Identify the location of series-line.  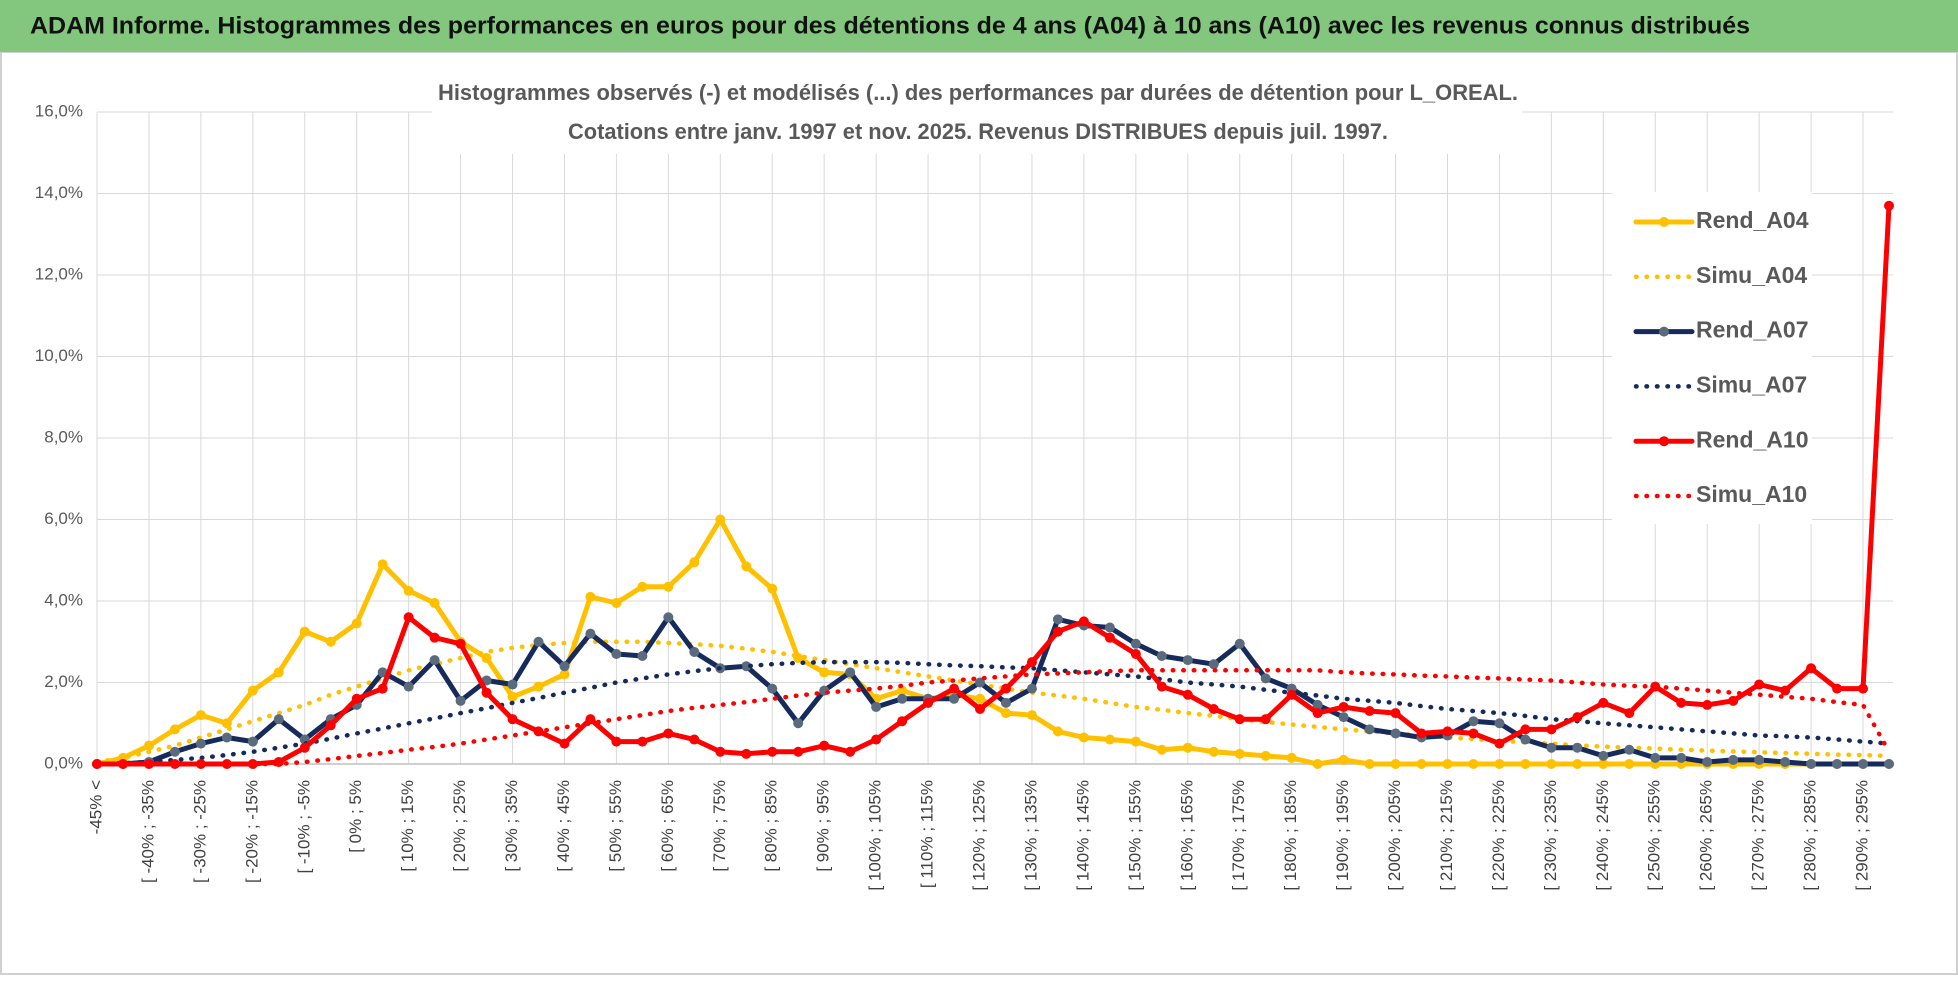
(993, 713).